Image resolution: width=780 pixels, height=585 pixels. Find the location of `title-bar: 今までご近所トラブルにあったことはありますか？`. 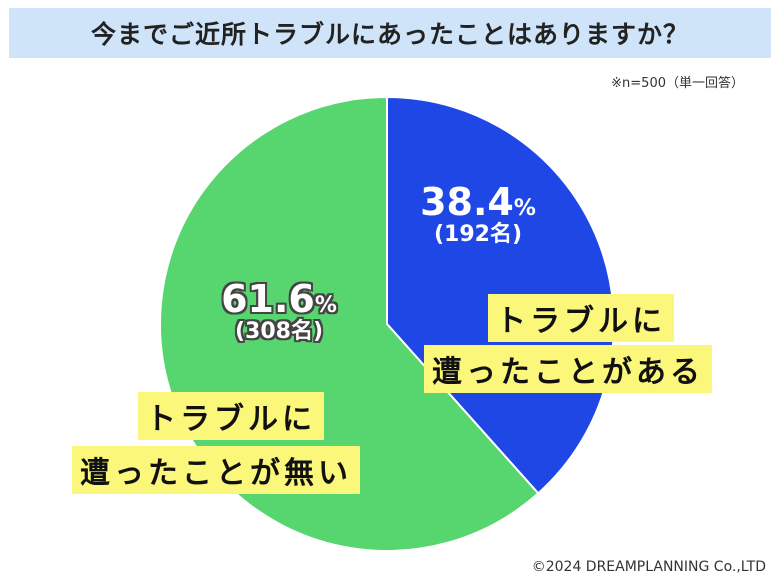

title-bar: 今までご近所トラブルにあったことはありますか？ is located at coordinates (390, 33).